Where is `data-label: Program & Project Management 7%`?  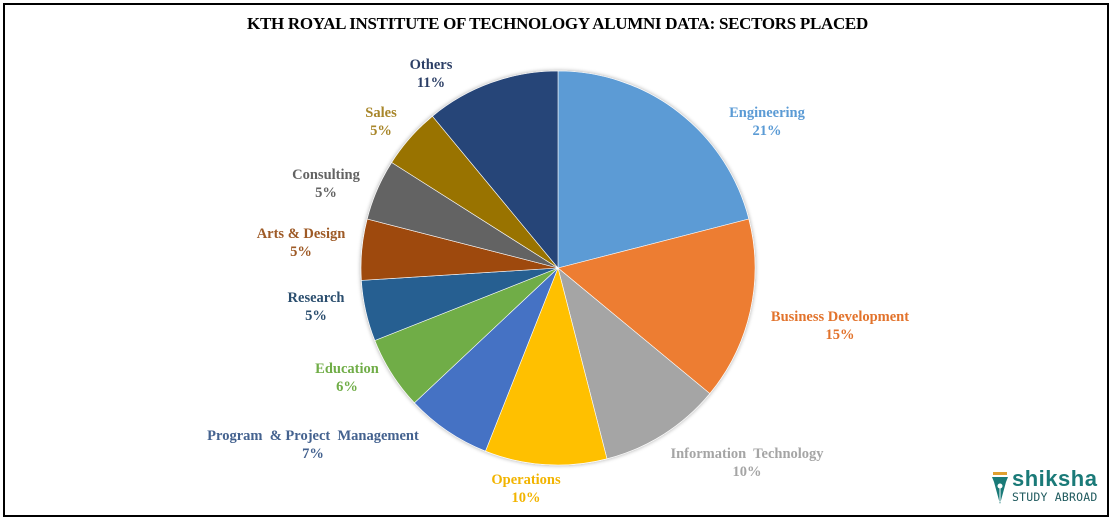
data-label: Program & Project Management 7% is located at coordinates (313, 445).